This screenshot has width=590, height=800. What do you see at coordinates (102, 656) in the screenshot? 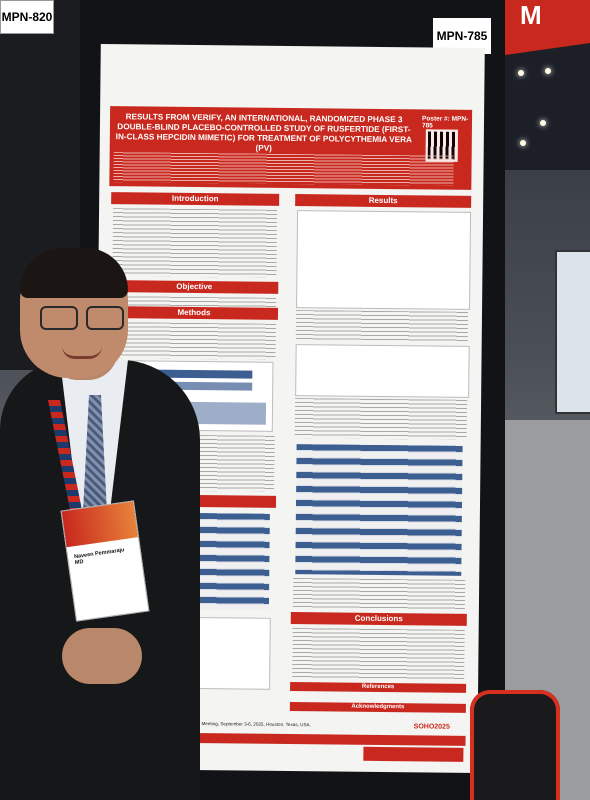
I see `man-hand` at bounding box center [102, 656].